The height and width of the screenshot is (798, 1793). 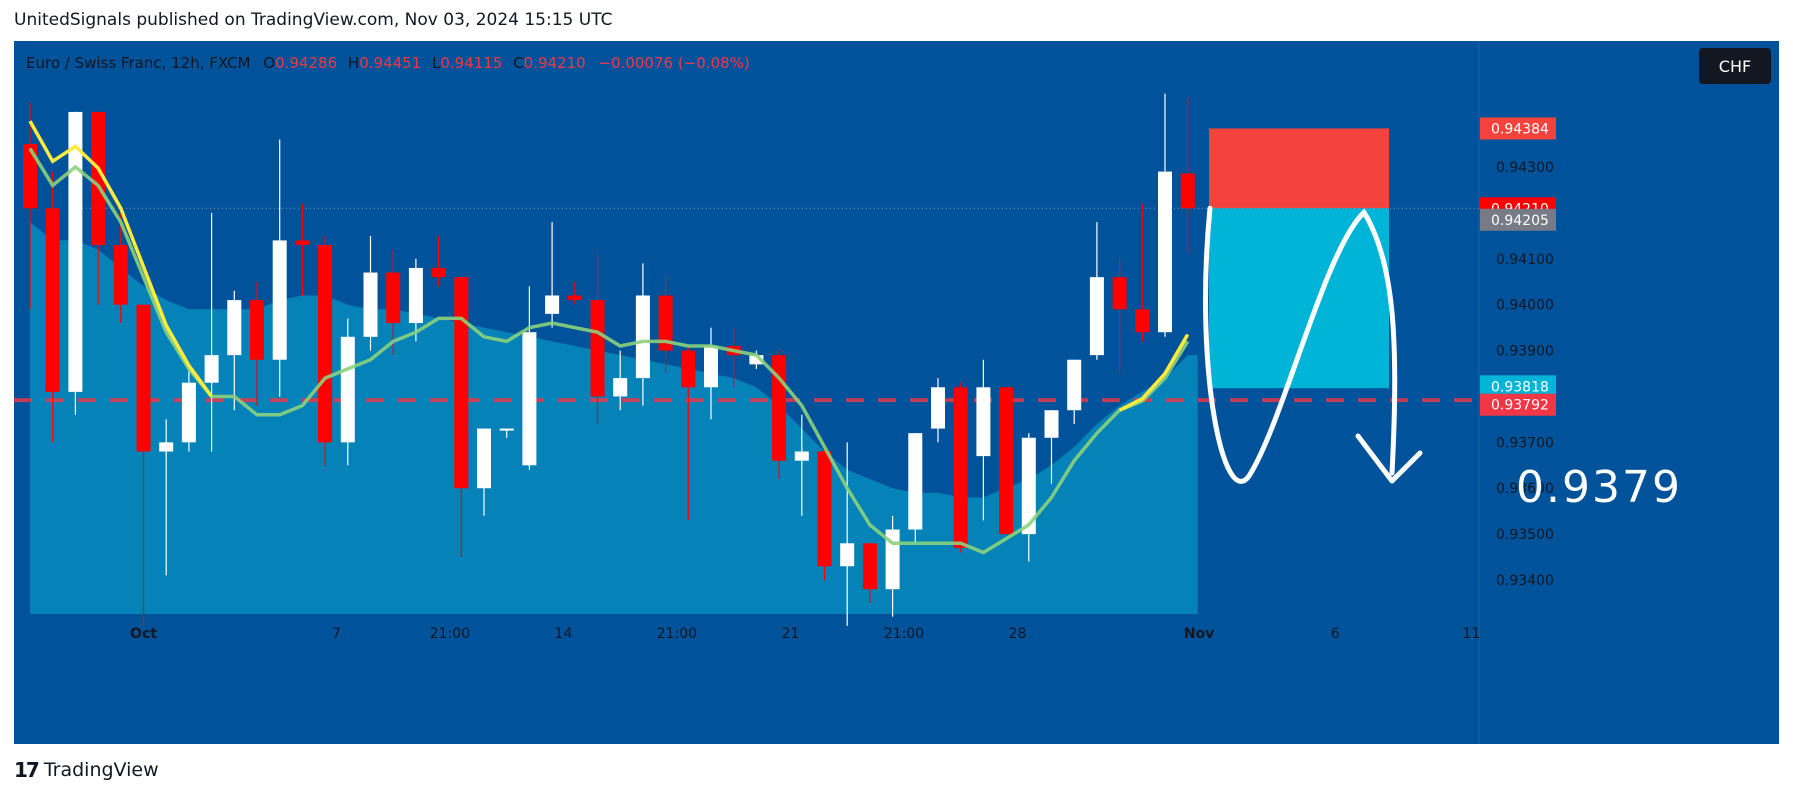 What do you see at coordinates (1525, 260) in the screenshot?
I see `price-tick-label: 0.94100` at bounding box center [1525, 260].